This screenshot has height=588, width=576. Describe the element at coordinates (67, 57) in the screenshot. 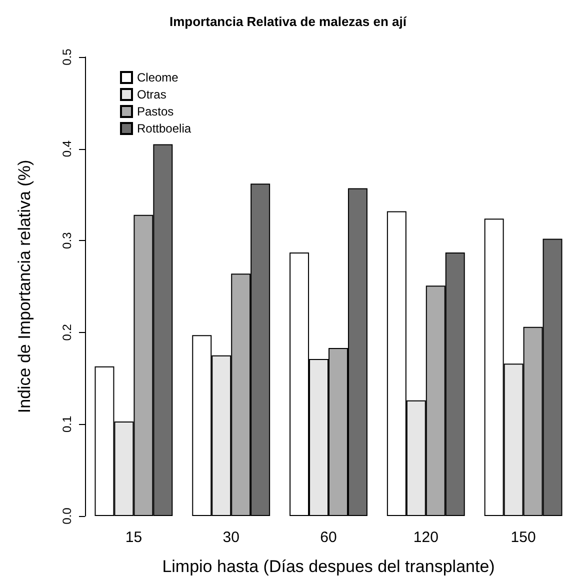

I see `y-tick-label: 0.5` at that location.